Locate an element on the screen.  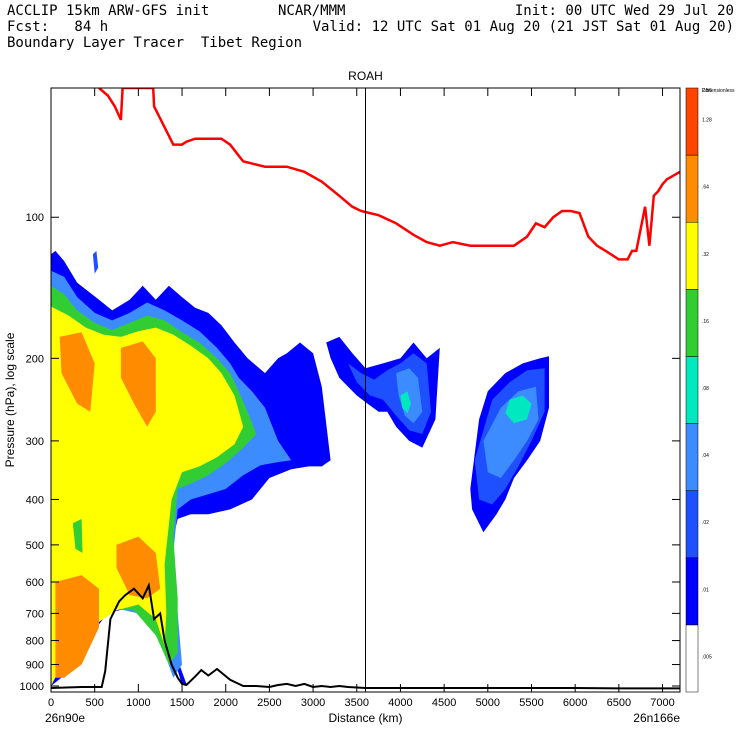
x-tick-label: 5000 is located at coordinates (488, 703).